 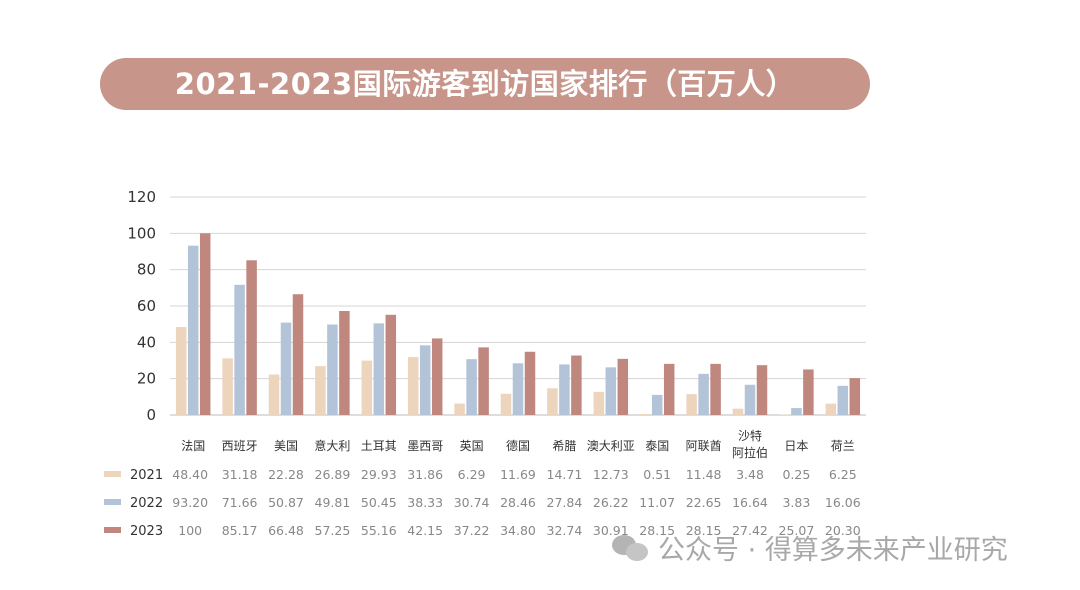 What do you see at coordinates (704, 445) in the screenshot?
I see `category-label: 阿联酋` at bounding box center [704, 445].